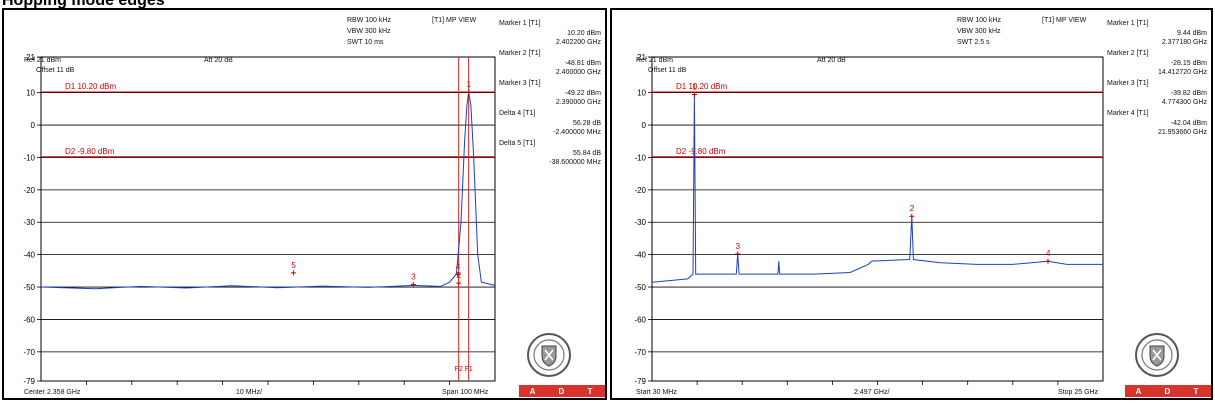 The image size is (1215, 405). I want to click on marker-number: 1, so click(469, 84).